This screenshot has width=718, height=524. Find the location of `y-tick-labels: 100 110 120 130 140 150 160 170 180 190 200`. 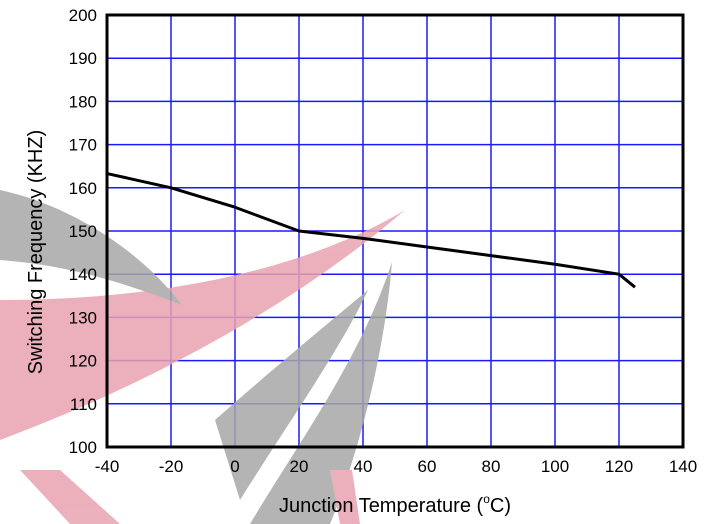

y-tick-labels: 100 110 120 130 140 150 160 170 180 190 200 is located at coordinates (83, 231).